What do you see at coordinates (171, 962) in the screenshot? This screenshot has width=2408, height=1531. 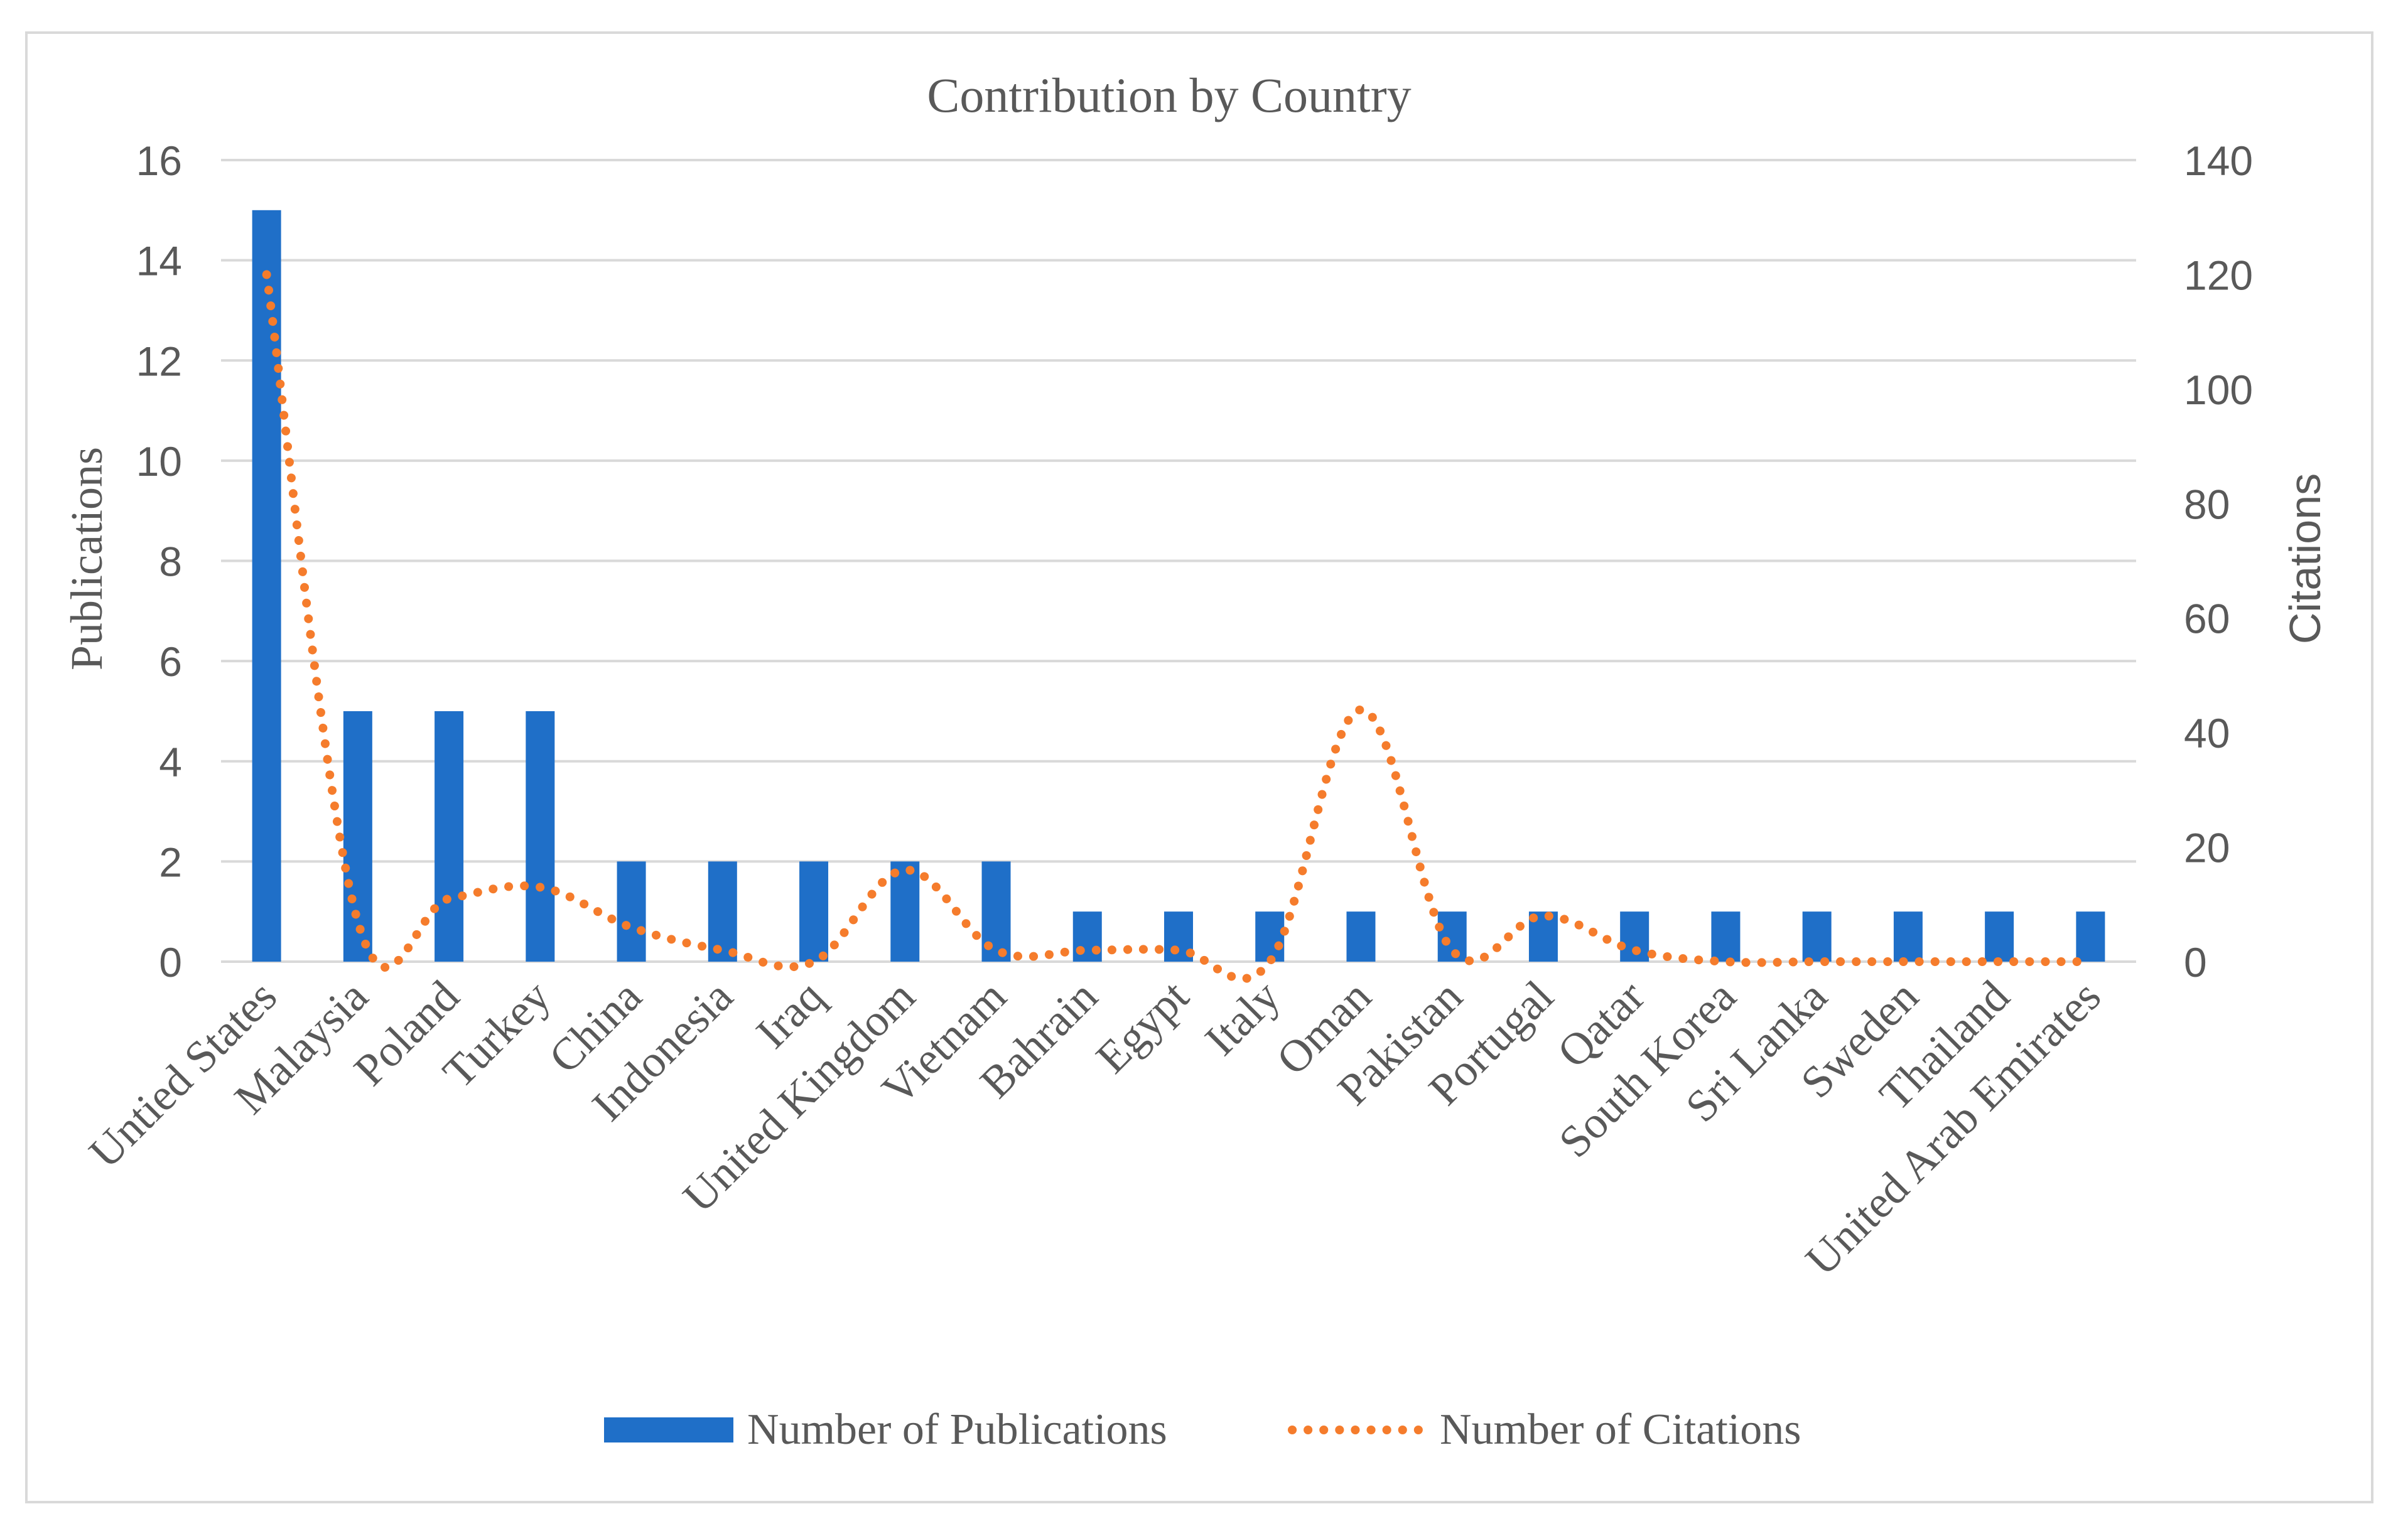 I see `left-tick-label: 0` at bounding box center [171, 962].